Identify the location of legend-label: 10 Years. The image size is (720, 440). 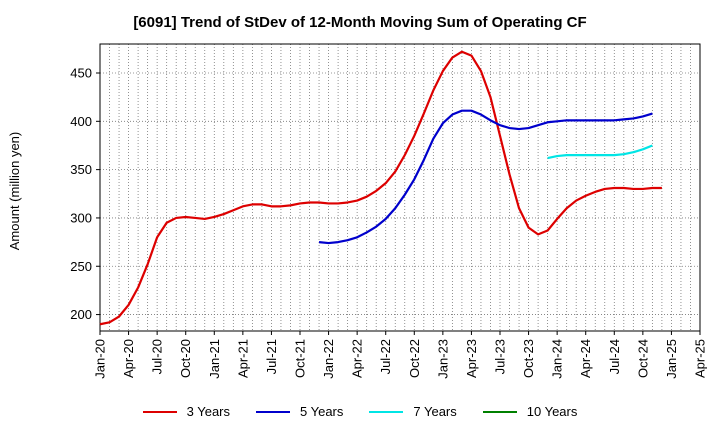
(552, 411).